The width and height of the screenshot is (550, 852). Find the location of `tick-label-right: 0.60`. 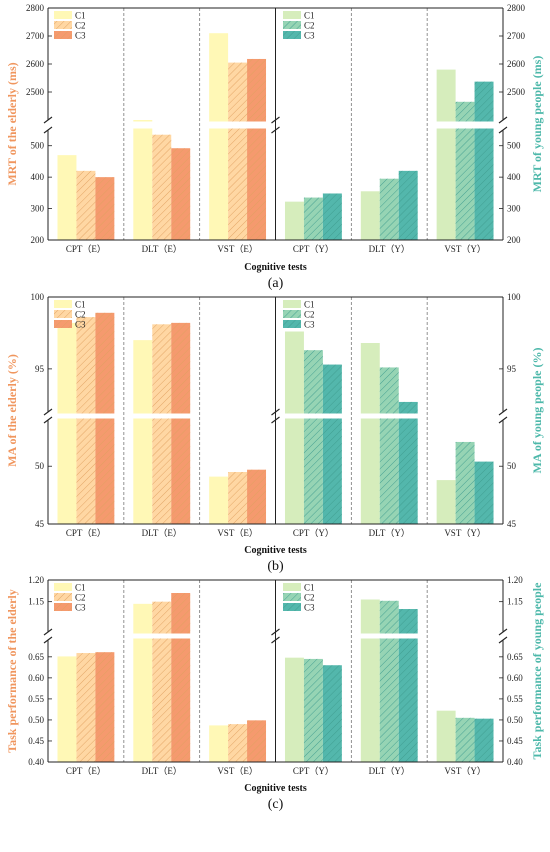

tick-label-right: 0.60 is located at coordinates (515, 678).